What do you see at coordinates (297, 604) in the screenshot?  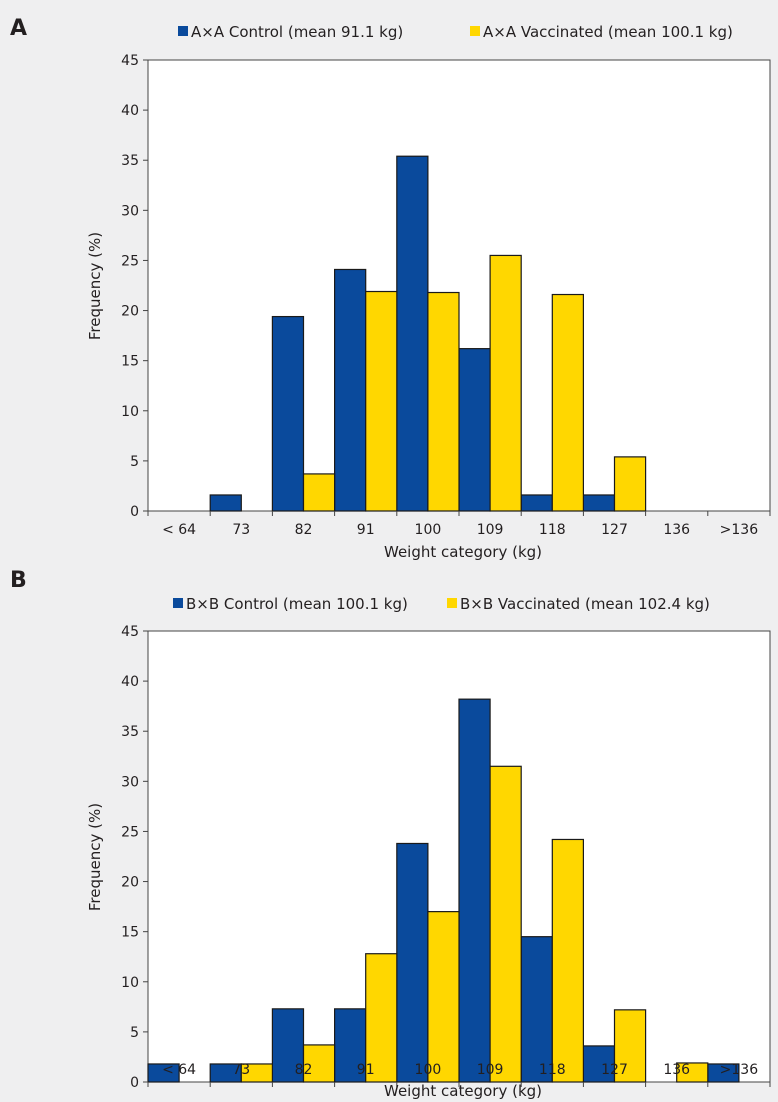 I see `legend-entry: B×B Control (mean 100.1 kg)` at bounding box center [297, 604].